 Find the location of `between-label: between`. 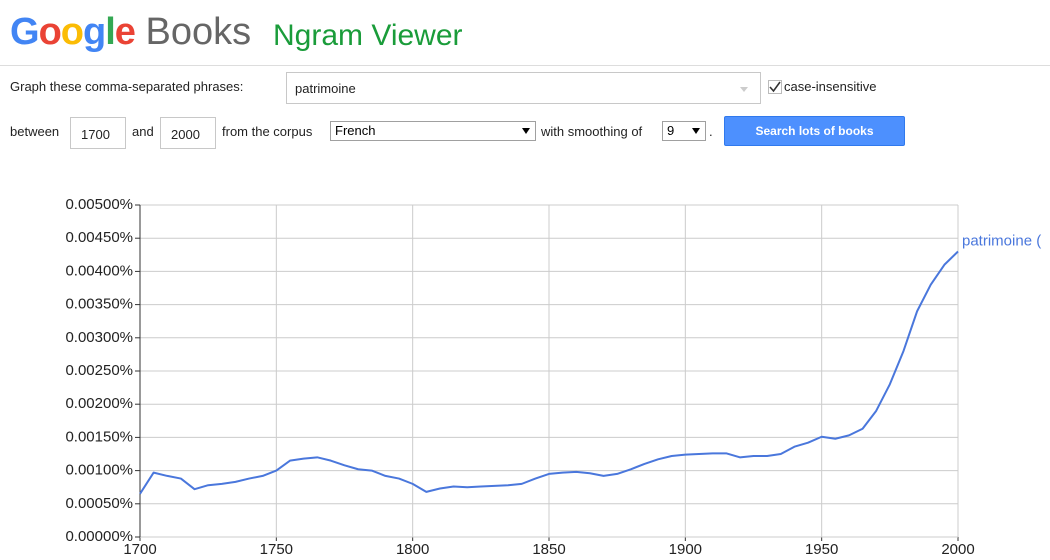

between-label: between is located at coordinates (35, 131).